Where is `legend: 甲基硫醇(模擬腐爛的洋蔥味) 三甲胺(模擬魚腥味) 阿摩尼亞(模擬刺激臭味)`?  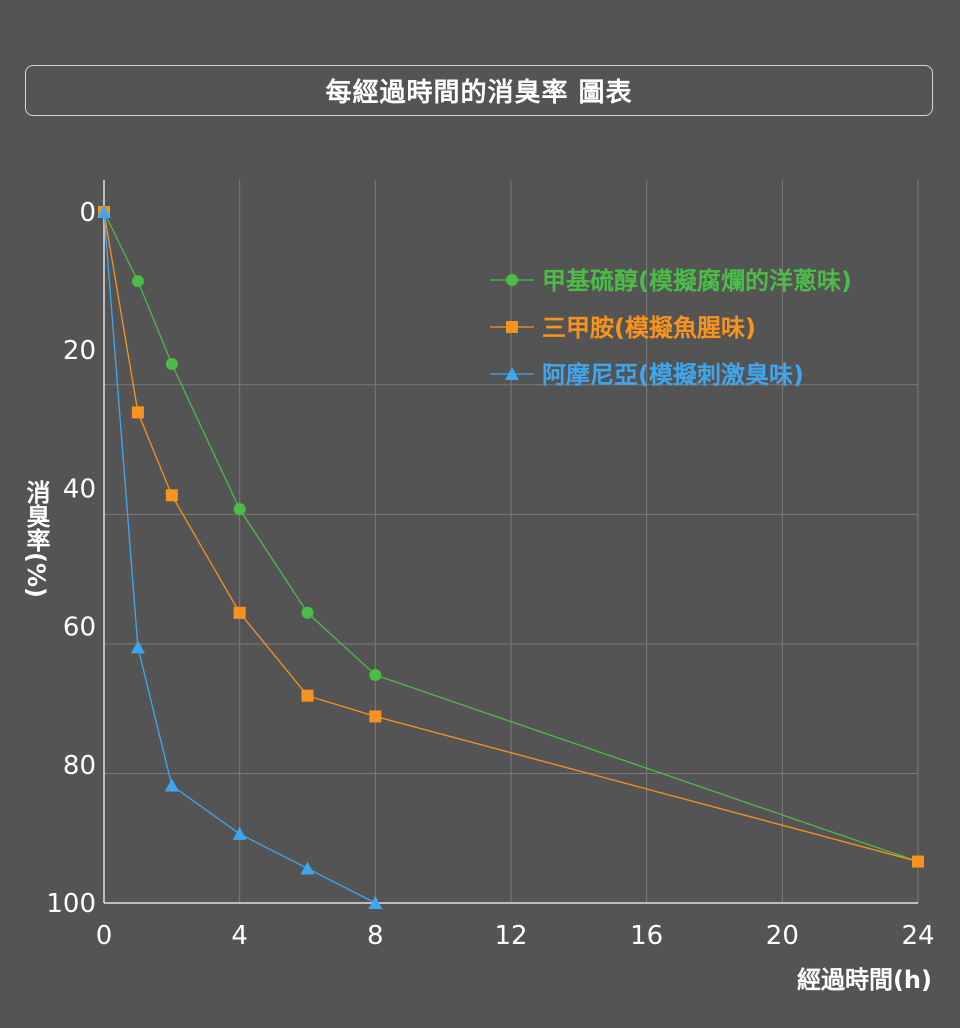 legend: 甲基硫醇(模擬腐爛的洋蔥味) 三甲胺(模擬魚腥味) 阿摩尼亞(模擬刺激臭味) is located at coordinates (671, 328).